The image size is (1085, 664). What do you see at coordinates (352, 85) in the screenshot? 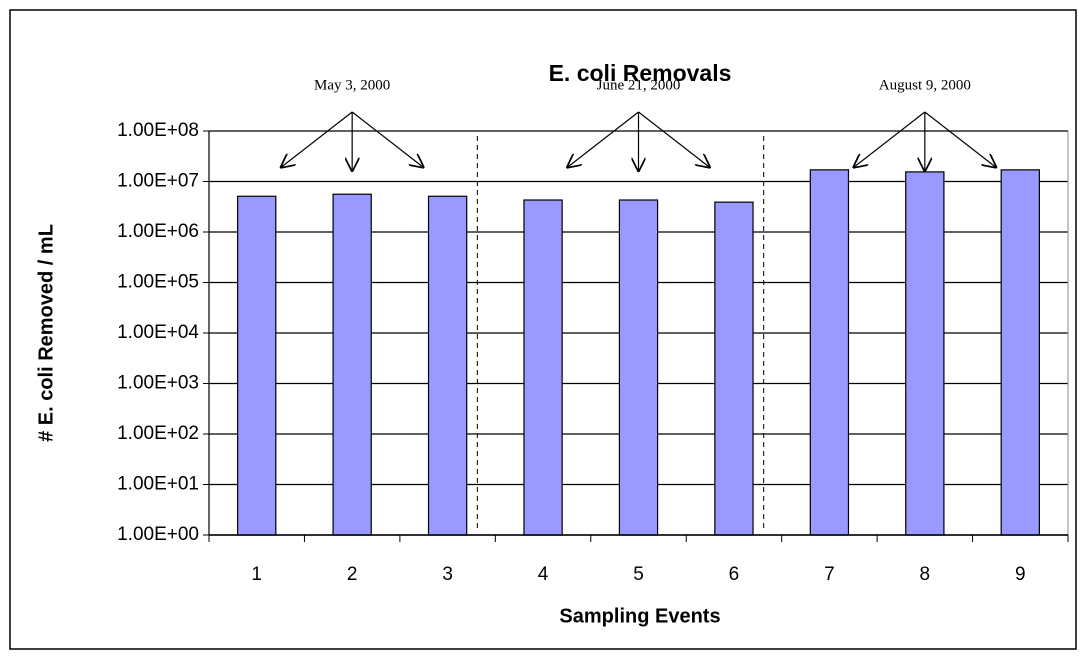
I see `annotation: May 3, 2000` at bounding box center [352, 85].